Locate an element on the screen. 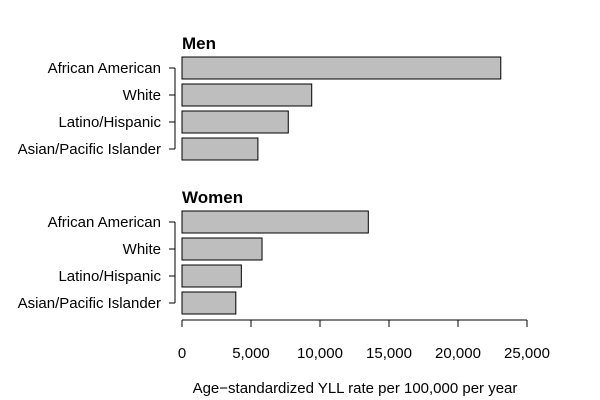 This screenshot has width=600, height=400. bar-women-african-american is located at coordinates (275, 222).